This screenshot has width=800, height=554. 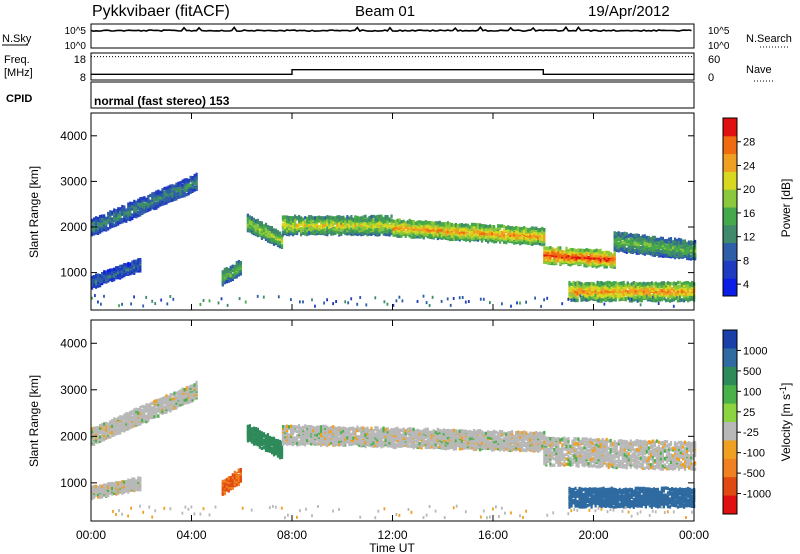 I want to click on nsky-tick-top: 10^5, so click(x=76, y=31).